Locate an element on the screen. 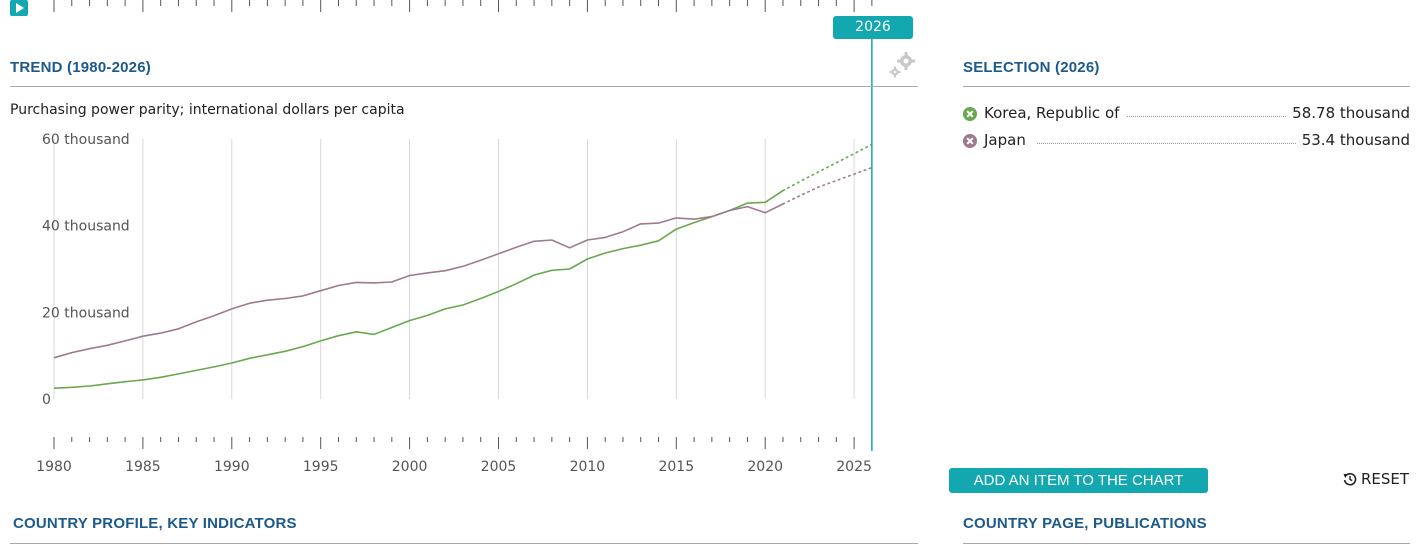 The width and height of the screenshot is (1422, 545). legend-label: Korea, Republic of is located at coordinates (1056, 113).